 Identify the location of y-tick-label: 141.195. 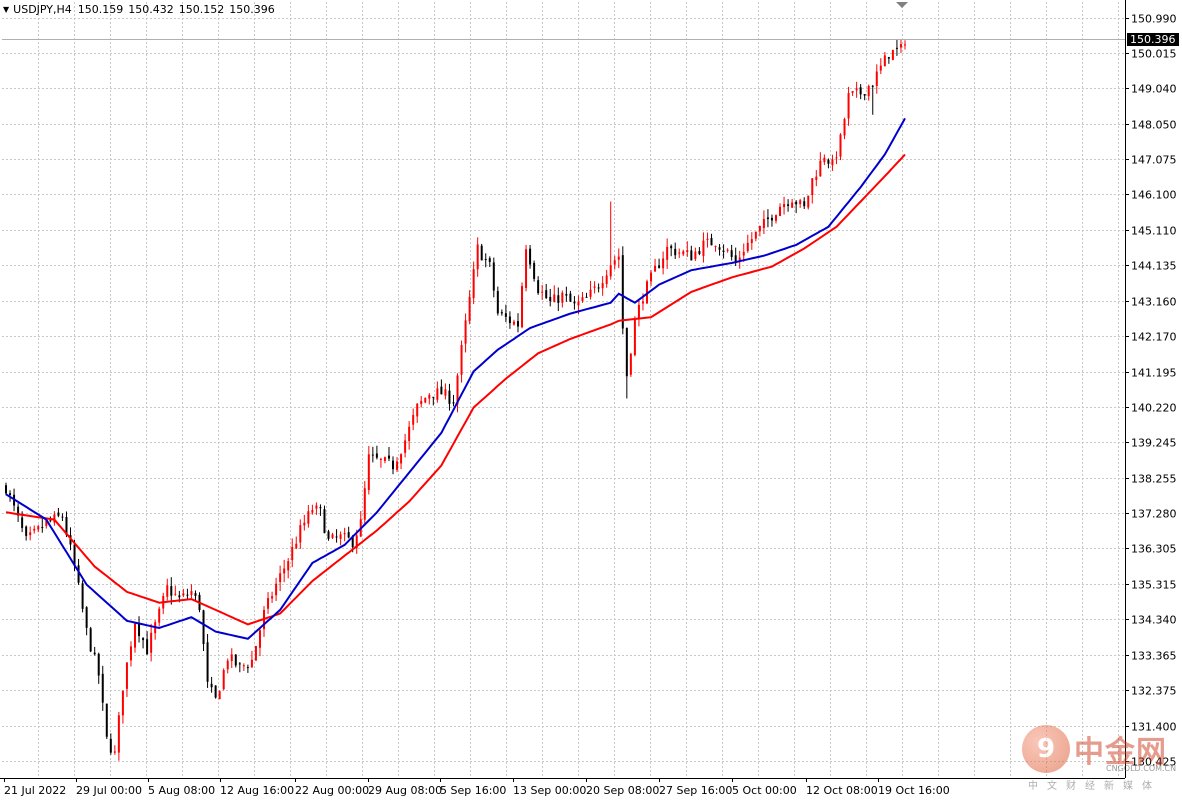
(1154, 373).